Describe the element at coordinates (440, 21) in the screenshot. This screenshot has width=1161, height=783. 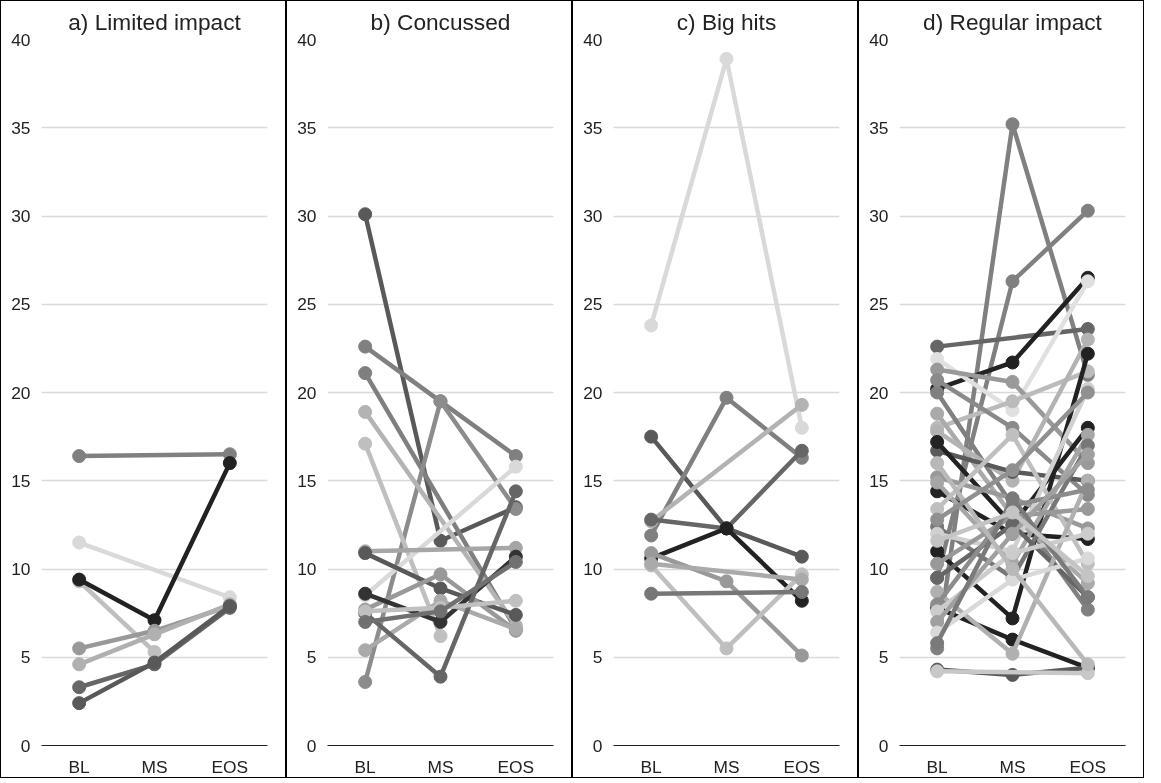
I see `chart-title: b) Concussed` at that location.